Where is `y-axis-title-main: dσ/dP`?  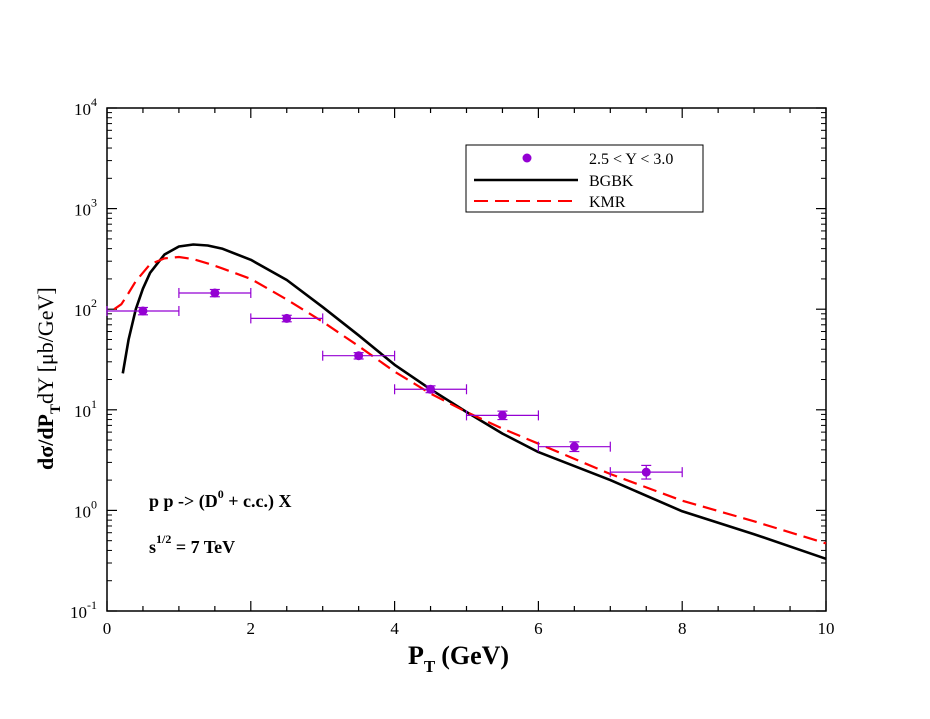 y-axis-title-main: dσ/dP is located at coordinates (45, 442).